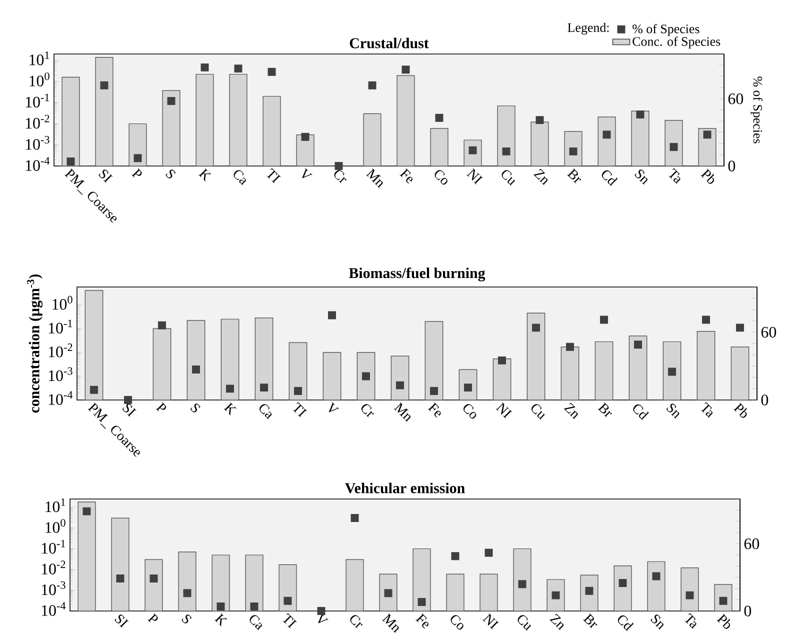  What do you see at coordinates (588, 28) in the screenshot?
I see `legend-title: Legend:` at bounding box center [588, 28].